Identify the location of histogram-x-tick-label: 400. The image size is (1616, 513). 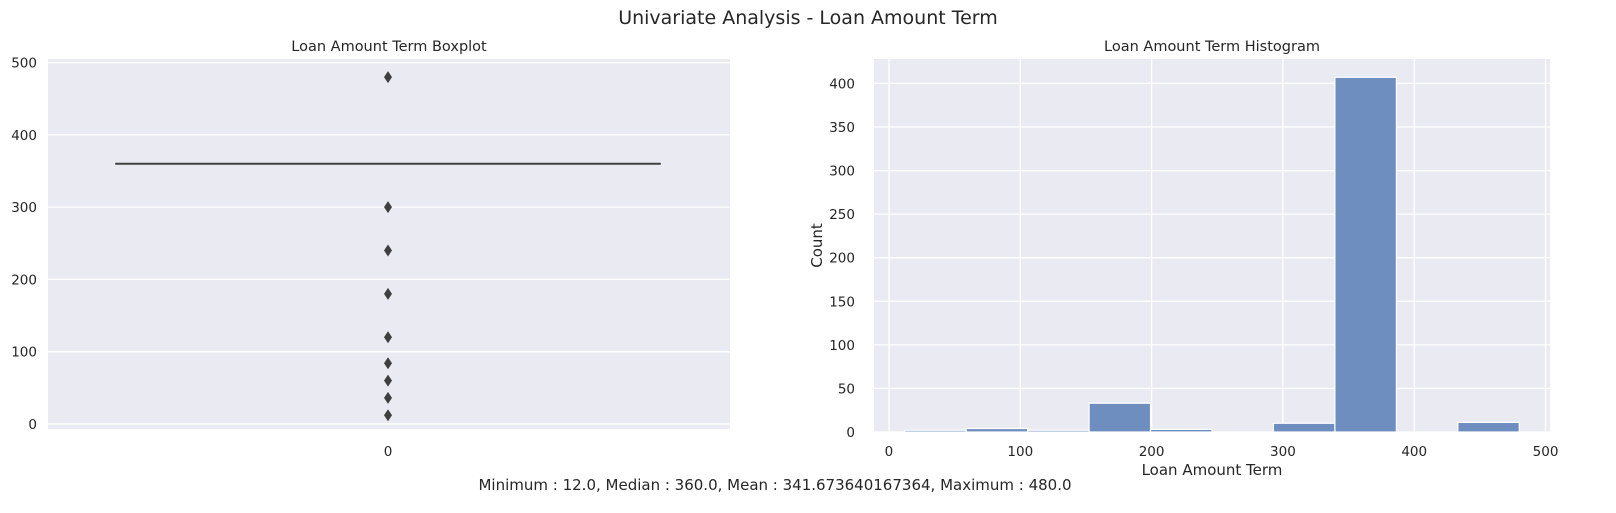
(1414, 452).